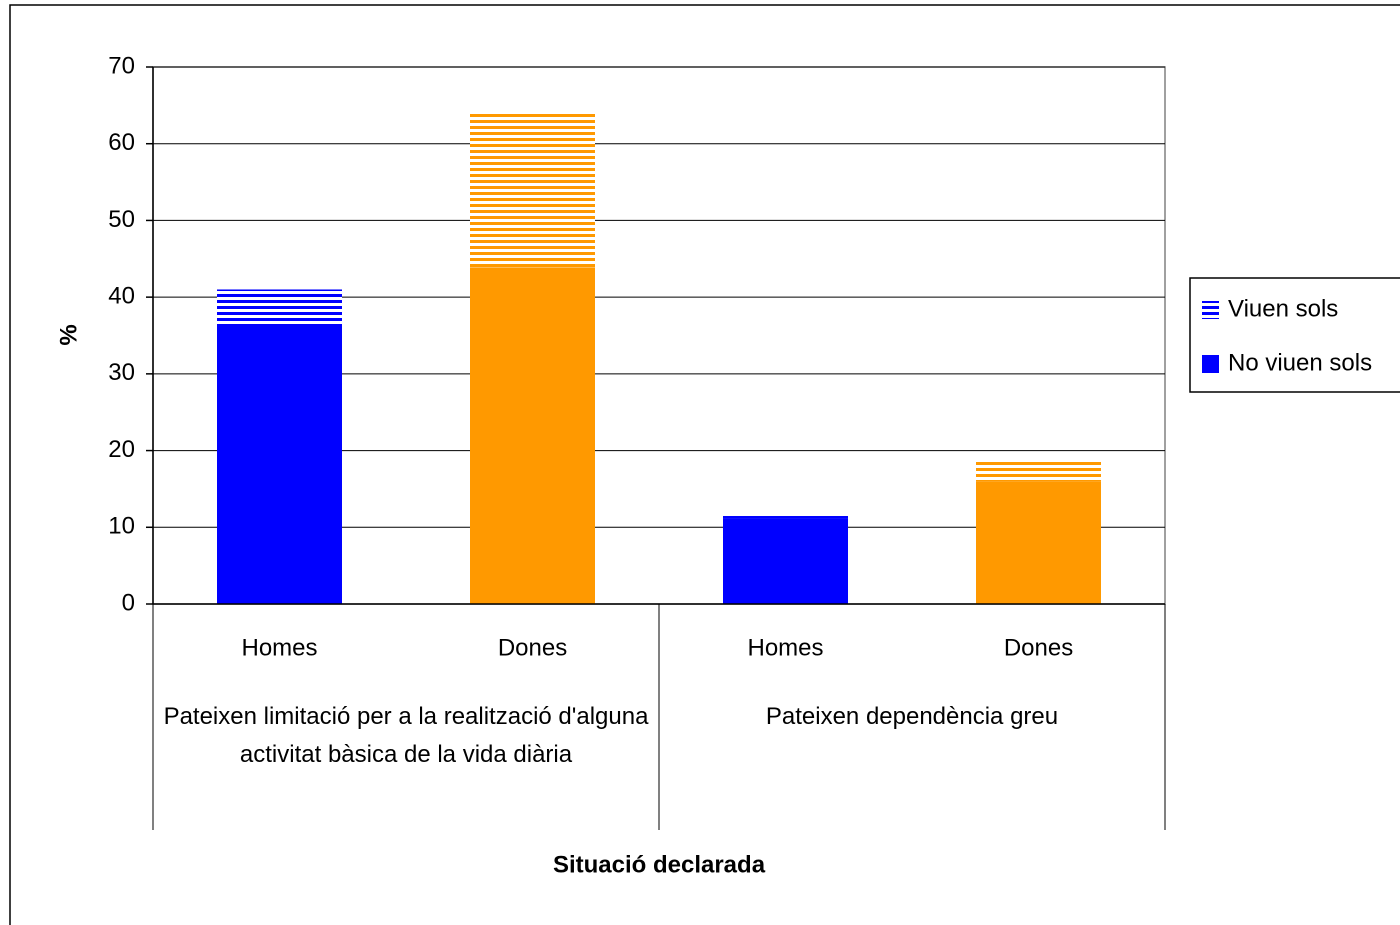 The width and height of the screenshot is (1400, 925). What do you see at coordinates (128, 602) in the screenshot?
I see `y-tick-label: 0` at bounding box center [128, 602].